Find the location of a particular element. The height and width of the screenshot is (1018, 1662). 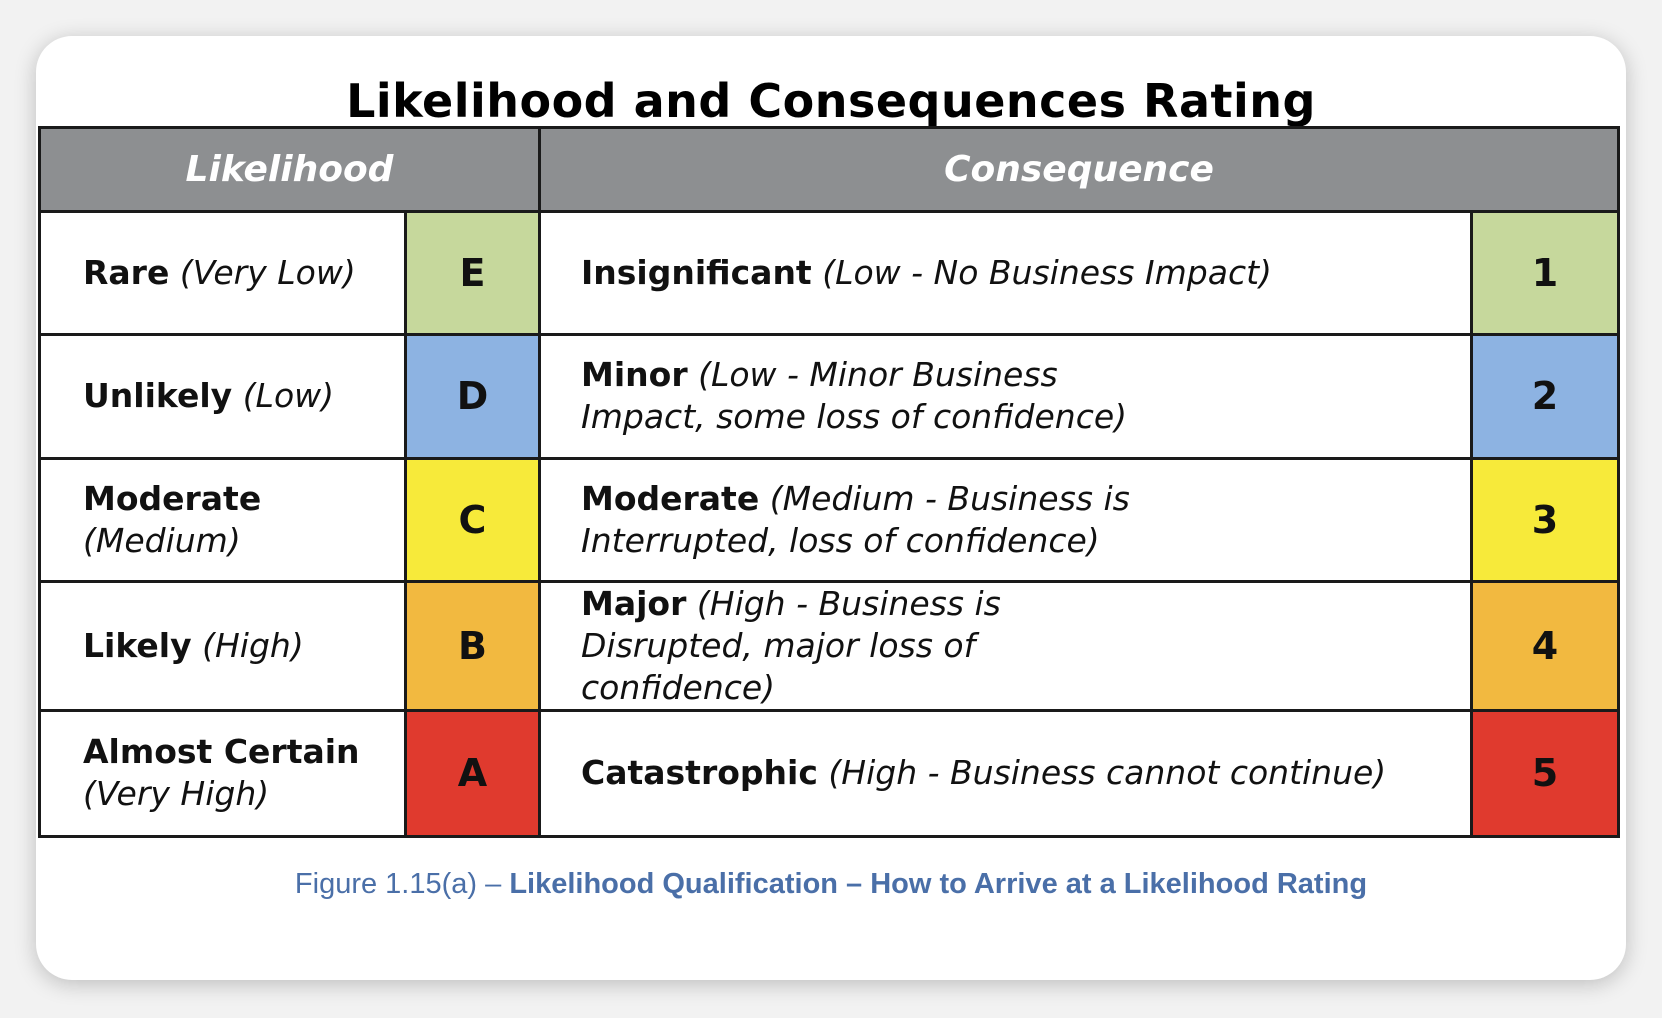

consequence-code-3: 3 is located at coordinates (1545, 521).